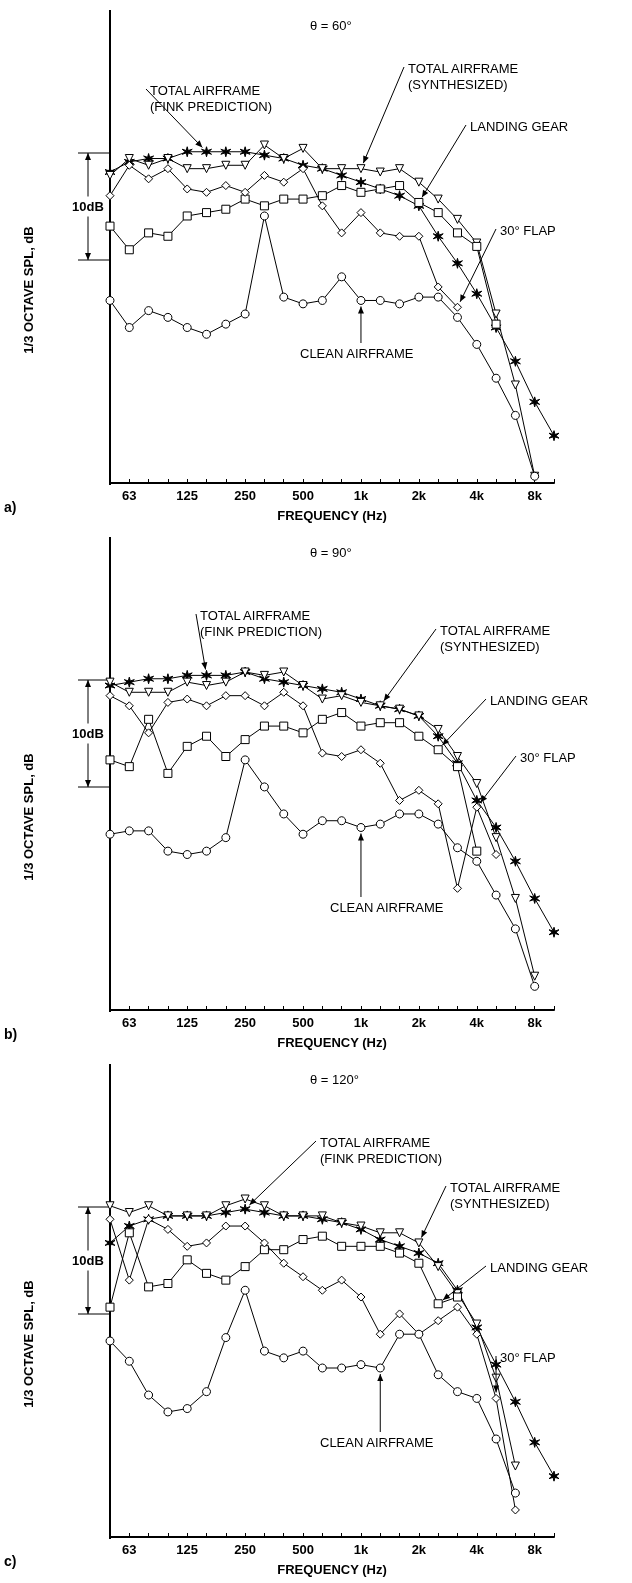 The image size is (632, 1583). What do you see at coordinates (11, 1034) in the screenshot?
I see `text: b)` at bounding box center [11, 1034].